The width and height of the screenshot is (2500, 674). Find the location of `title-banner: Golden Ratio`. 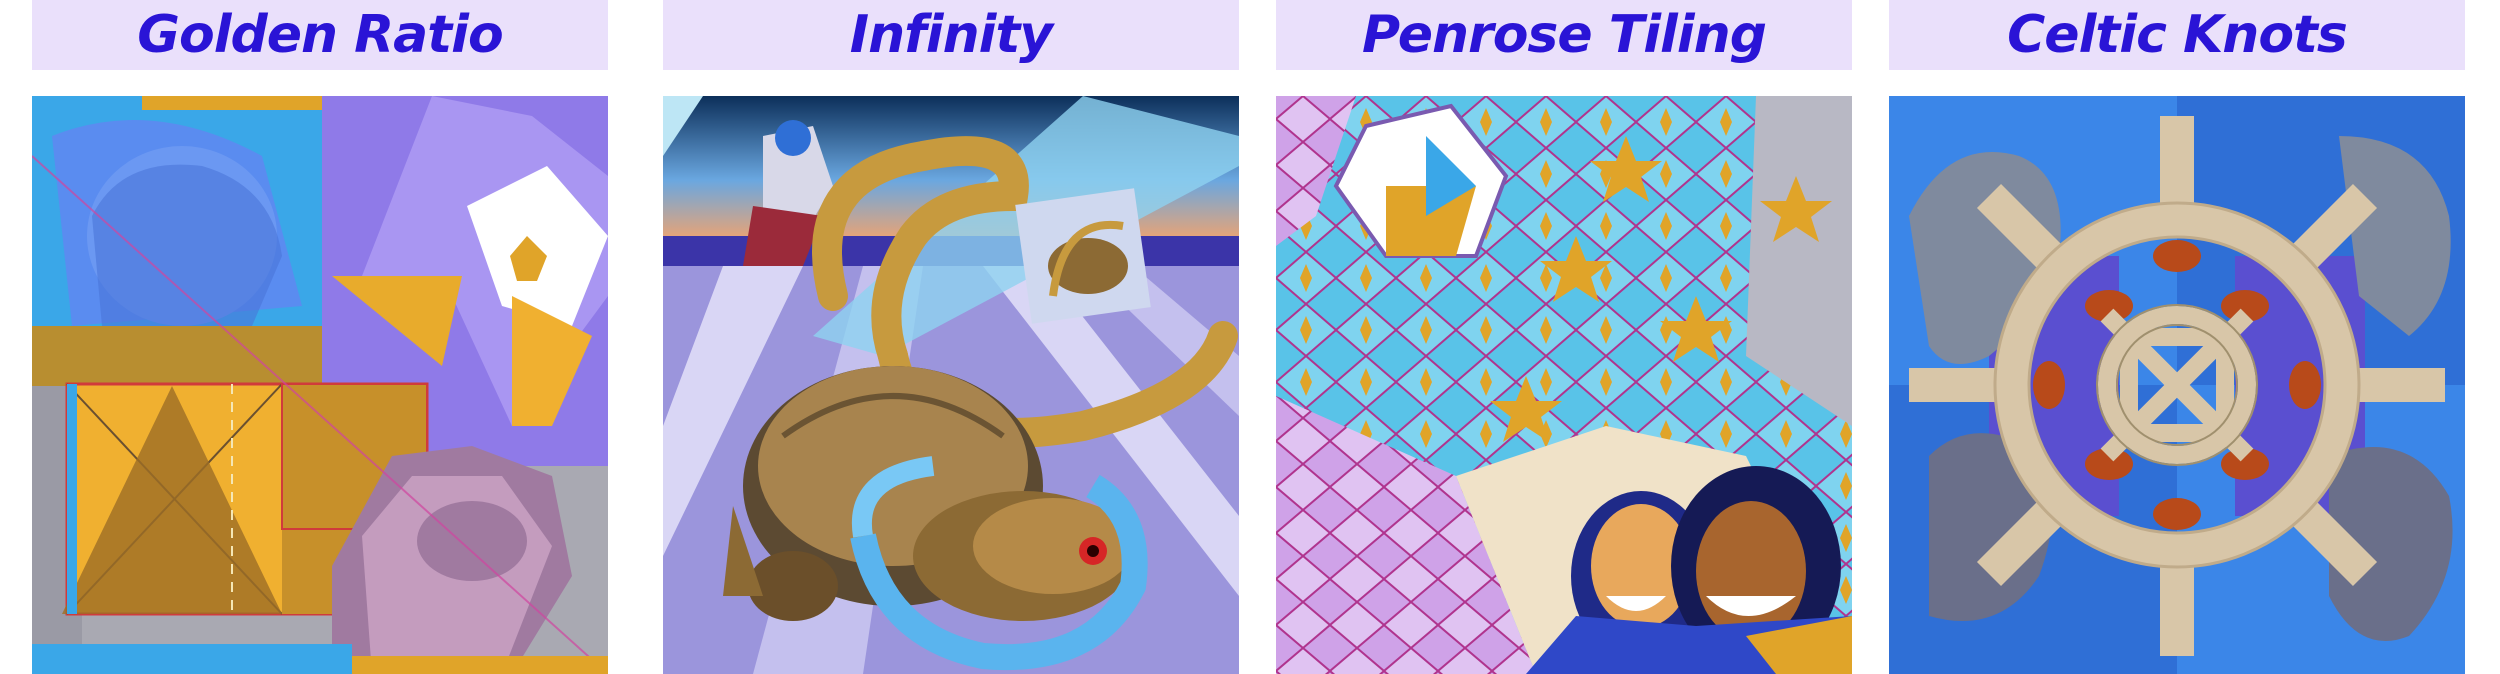

title-banner: Golden Ratio is located at coordinates (320, 35).